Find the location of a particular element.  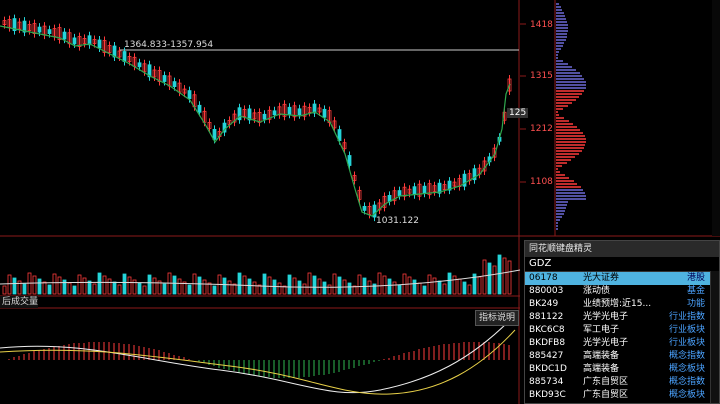

right-scrollbar is located at coordinates (716, 118).